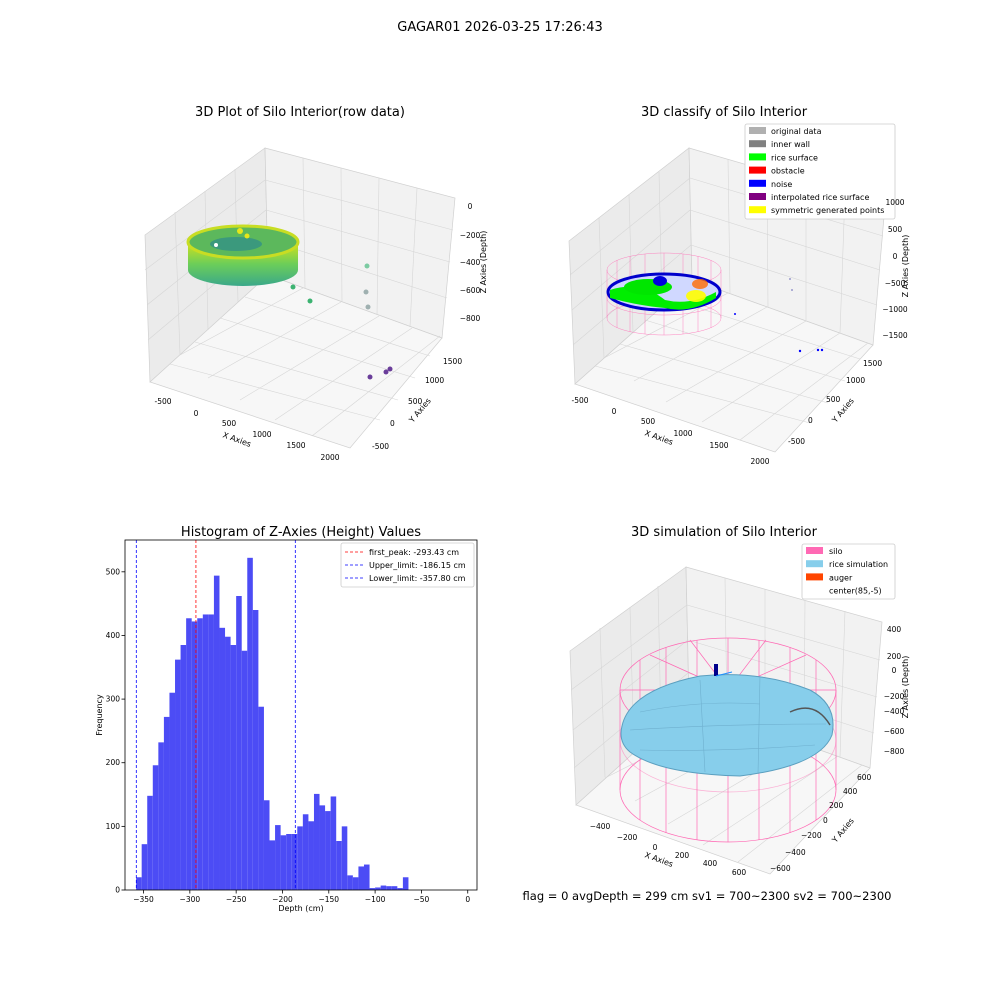 This screenshot has width=1000, height=1000. What do you see at coordinates (855, 591) in the screenshot?
I see `simulation-legend-label: center(85,-5)` at bounding box center [855, 591].